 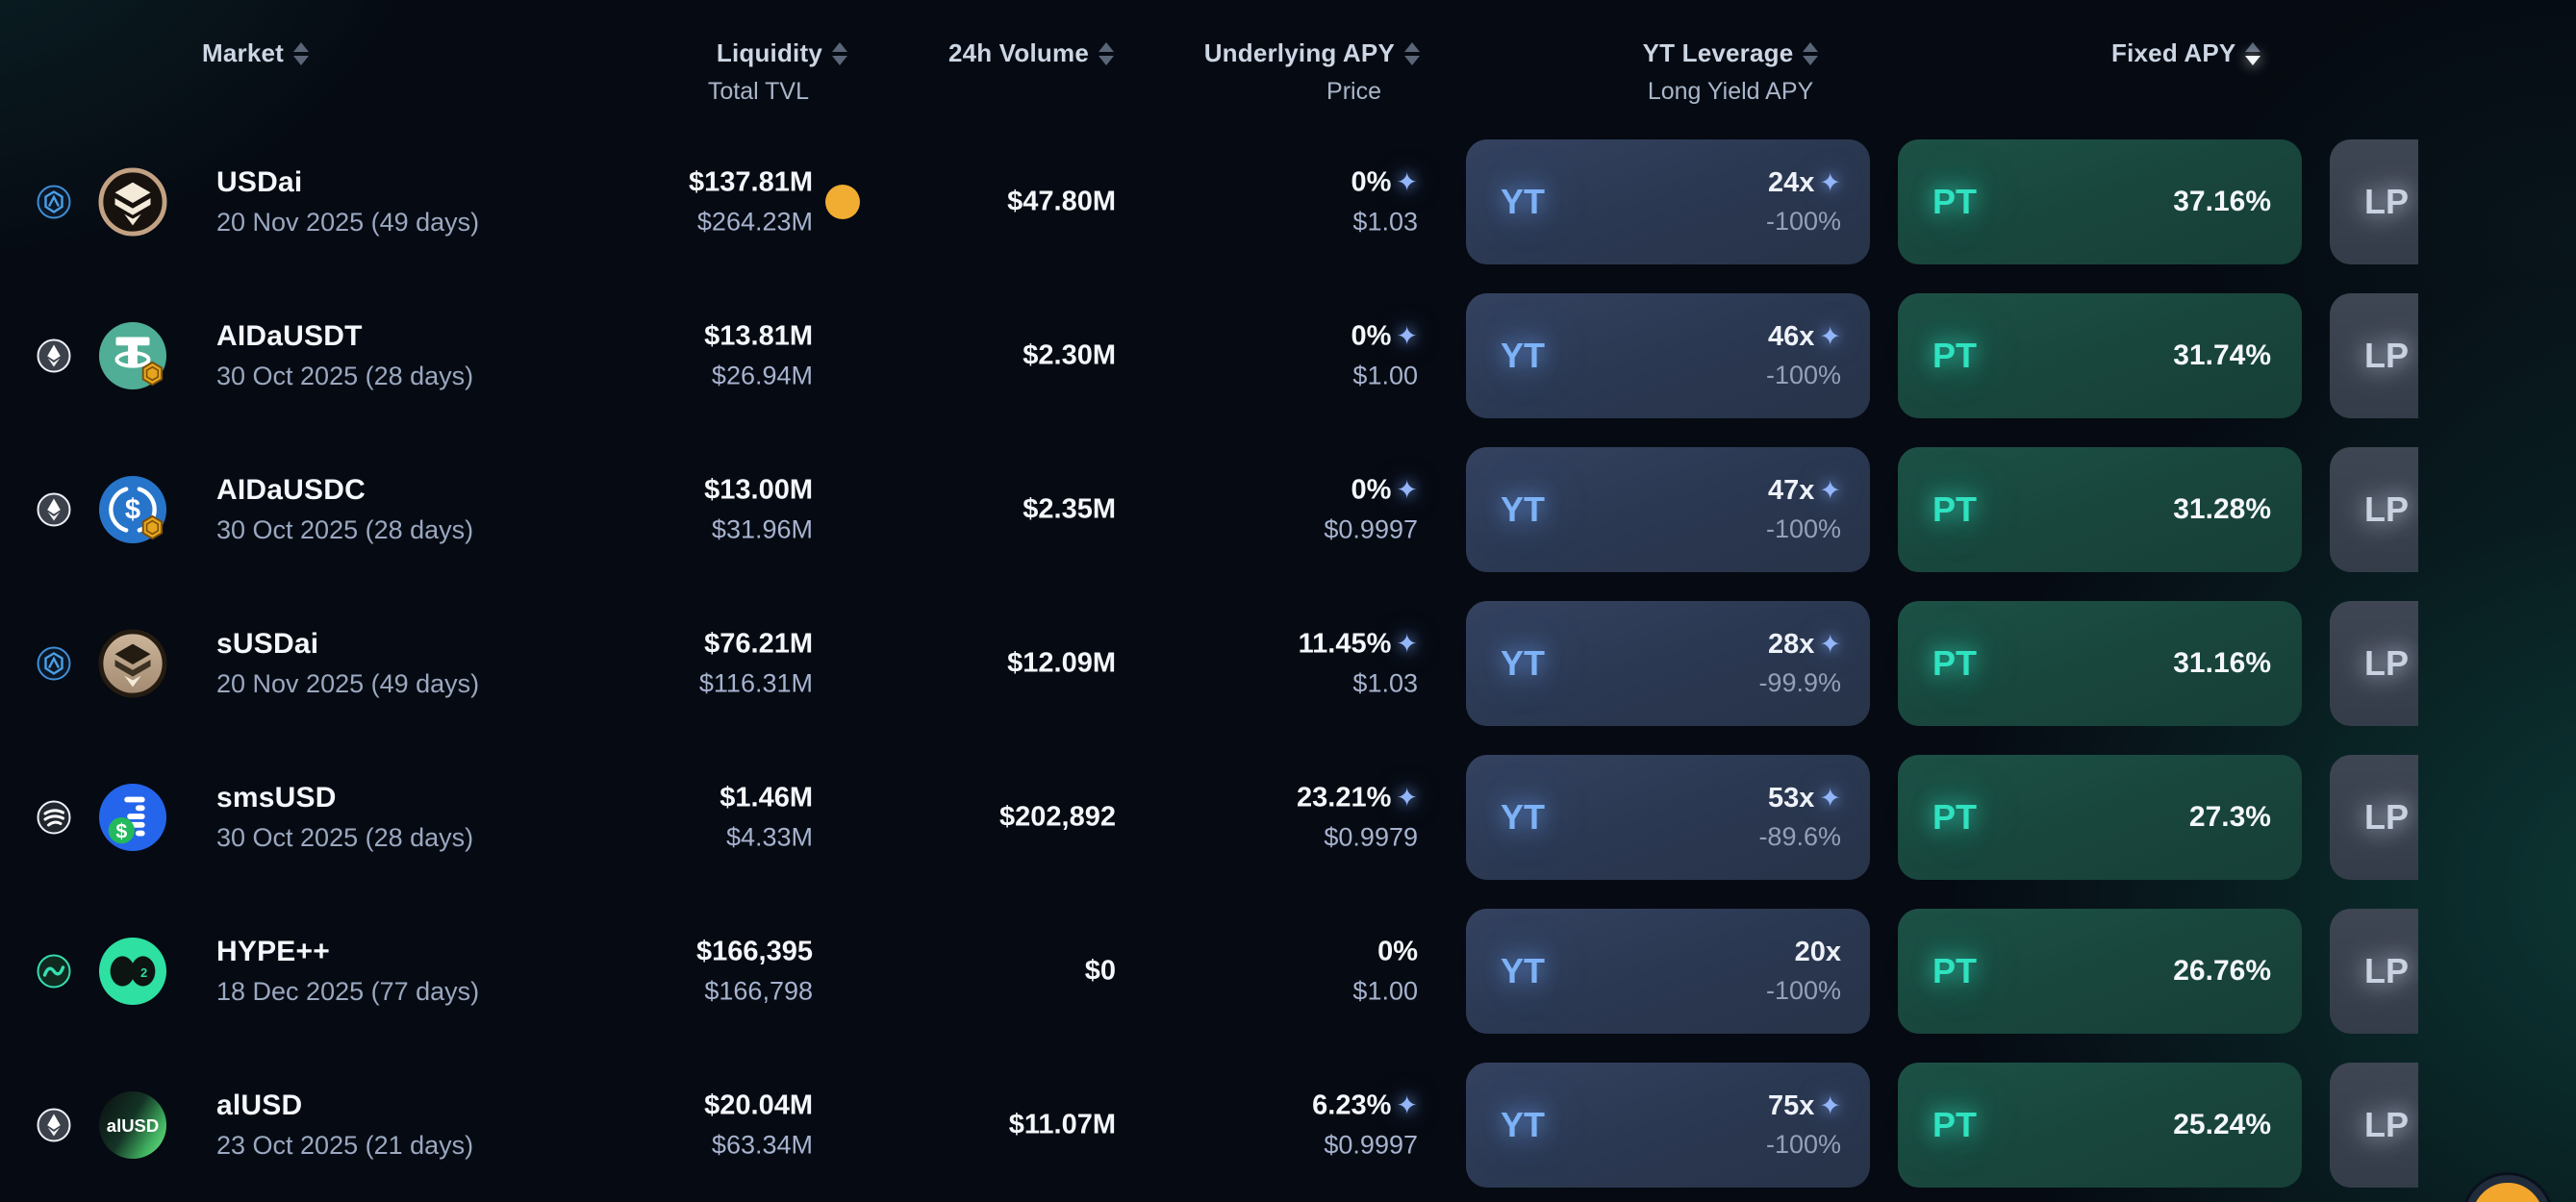 What do you see at coordinates (762, 529) in the screenshot?
I see `total-tvl-value: $31.96M` at bounding box center [762, 529].